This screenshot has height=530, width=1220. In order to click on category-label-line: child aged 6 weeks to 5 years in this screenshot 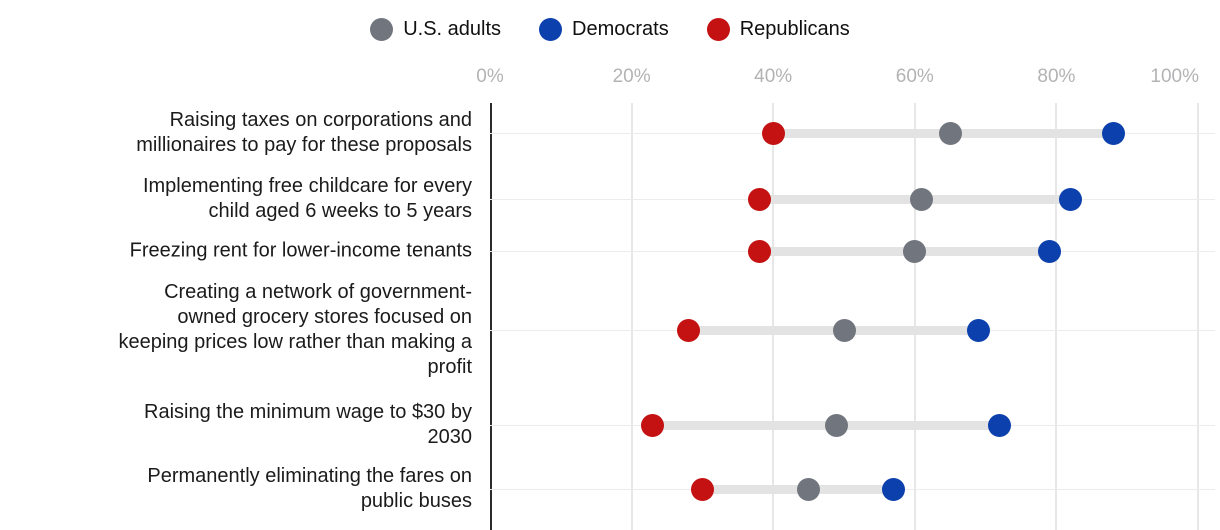, I will do `click(340, 211)`.